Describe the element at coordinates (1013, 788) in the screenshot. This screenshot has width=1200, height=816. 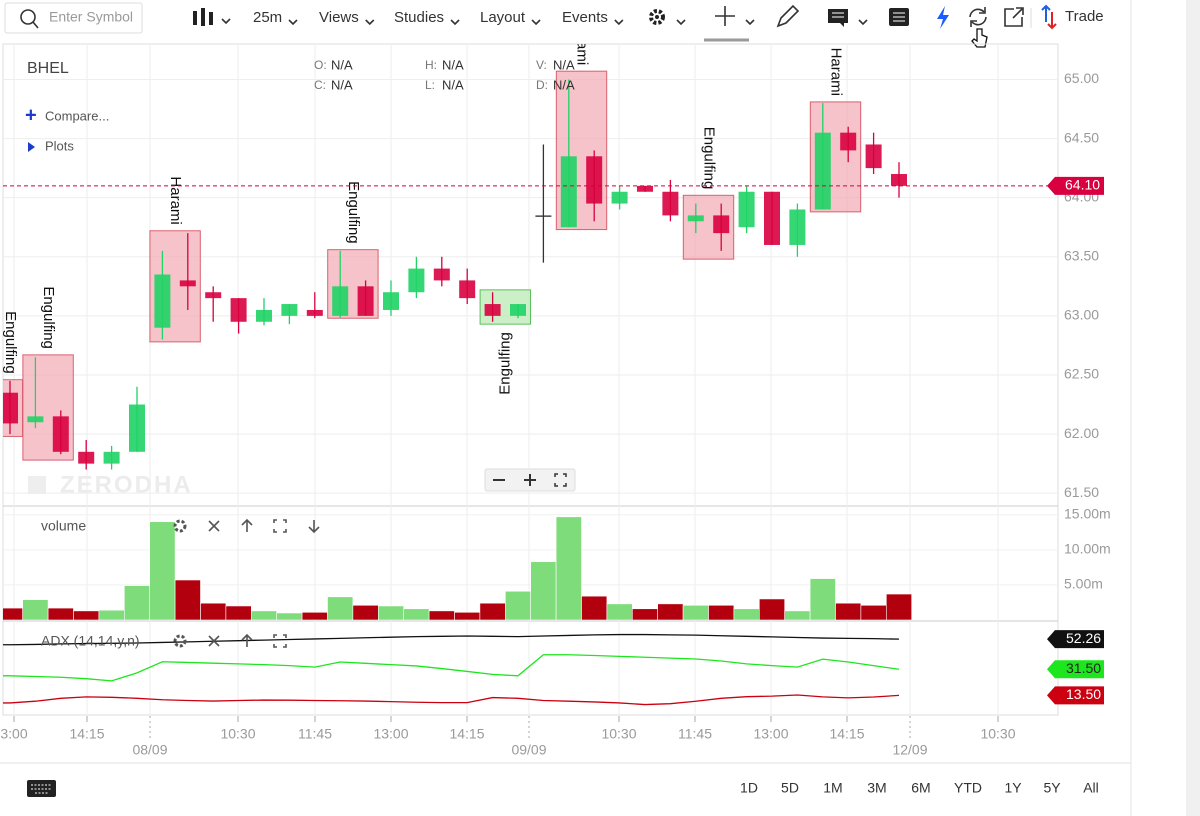
I see `range-button: 1Y` at that location.